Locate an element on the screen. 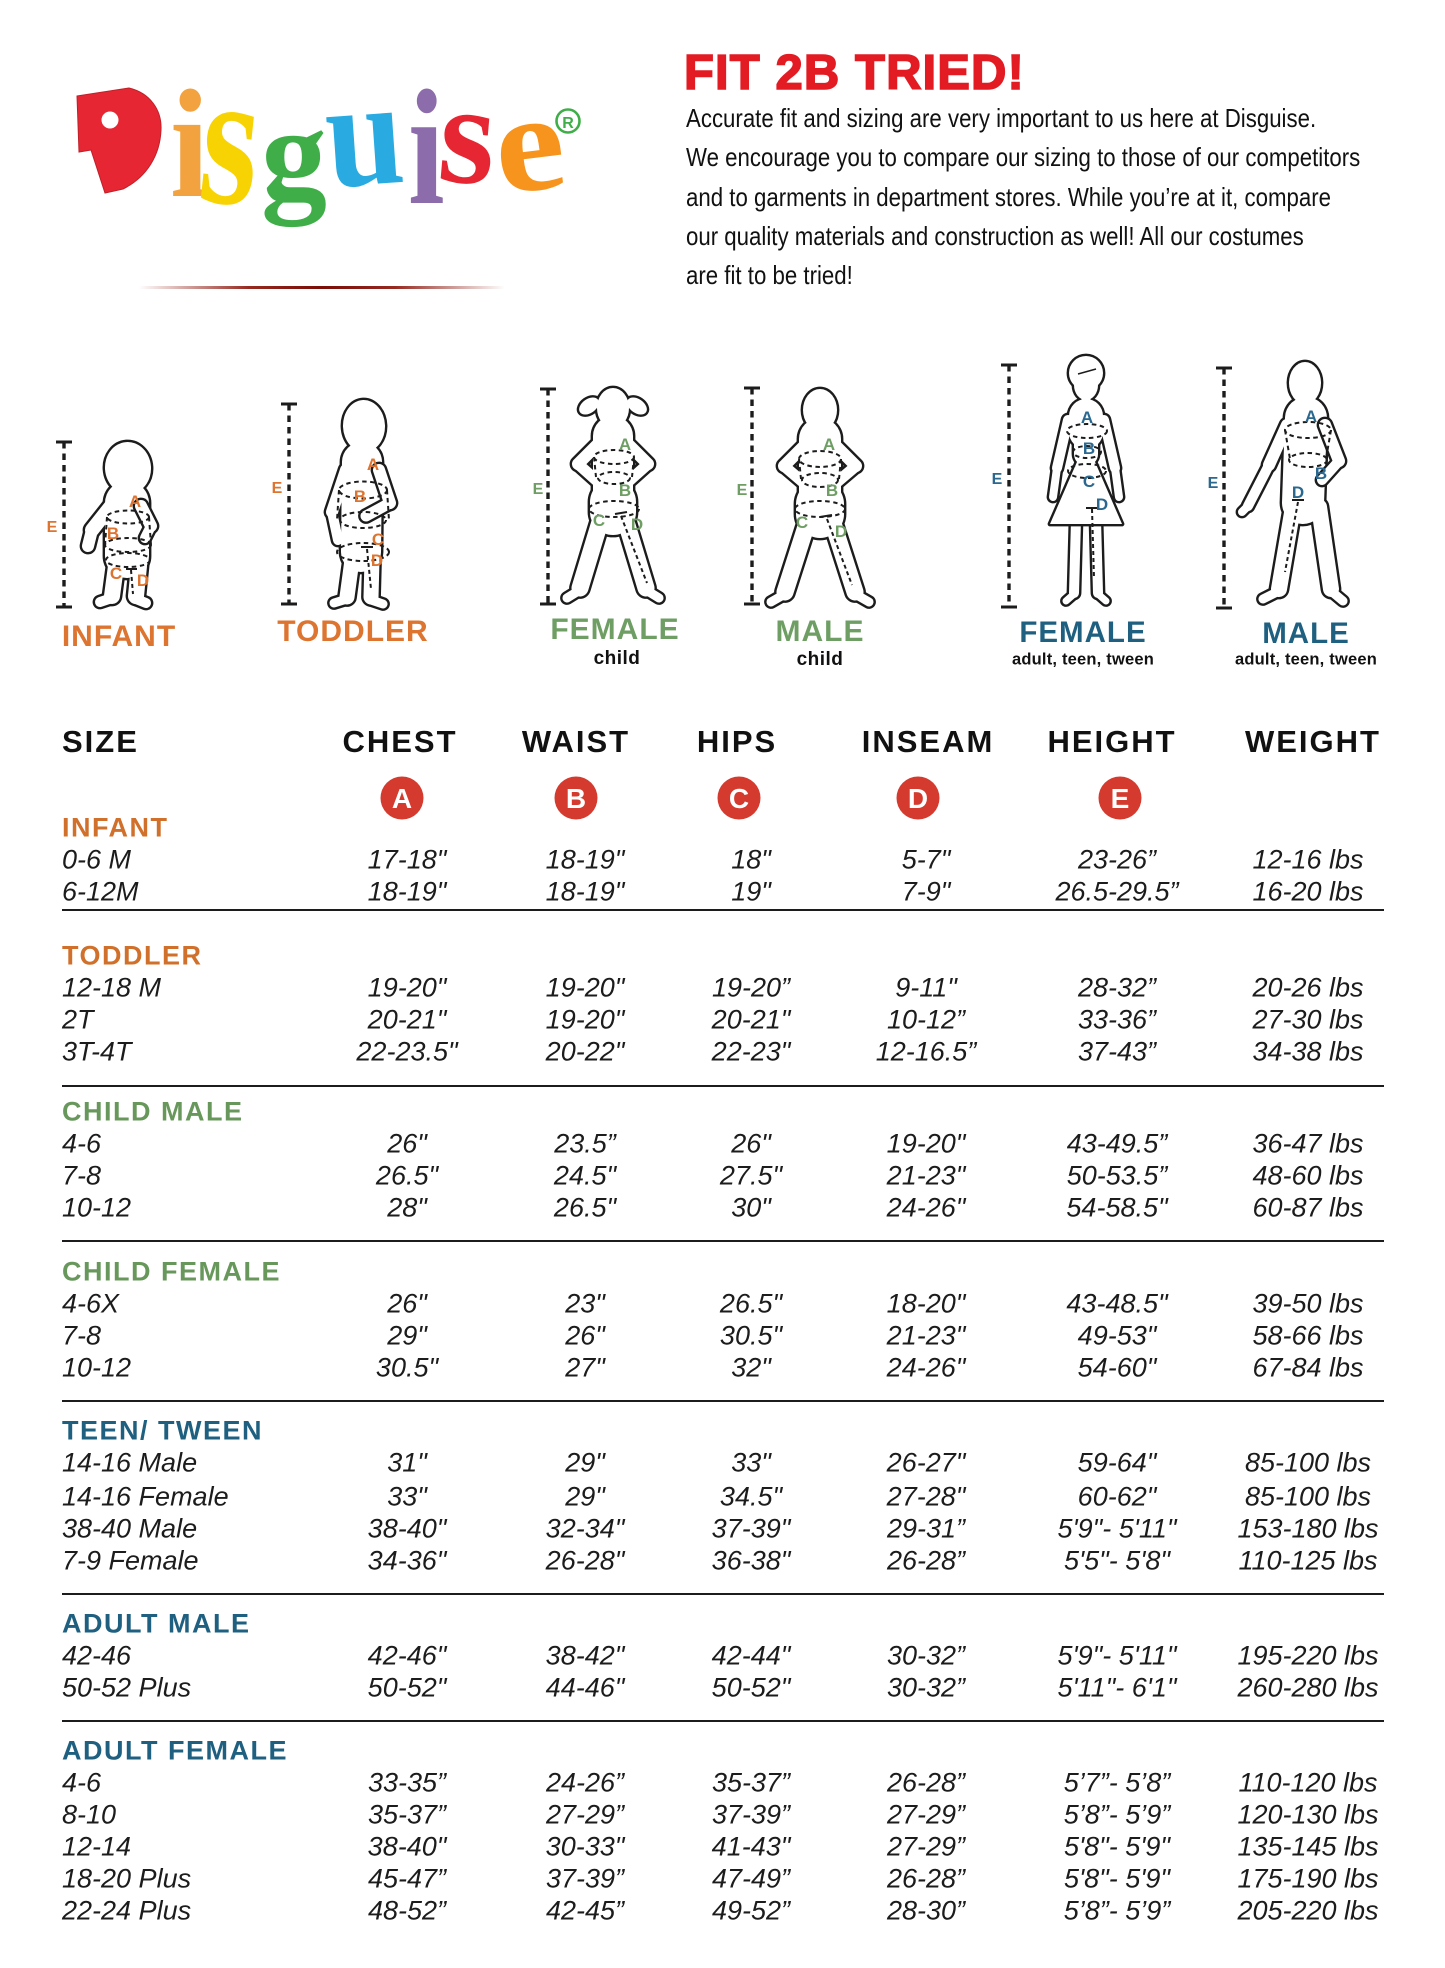  svg-text: g is located at coordinates (294, 153).